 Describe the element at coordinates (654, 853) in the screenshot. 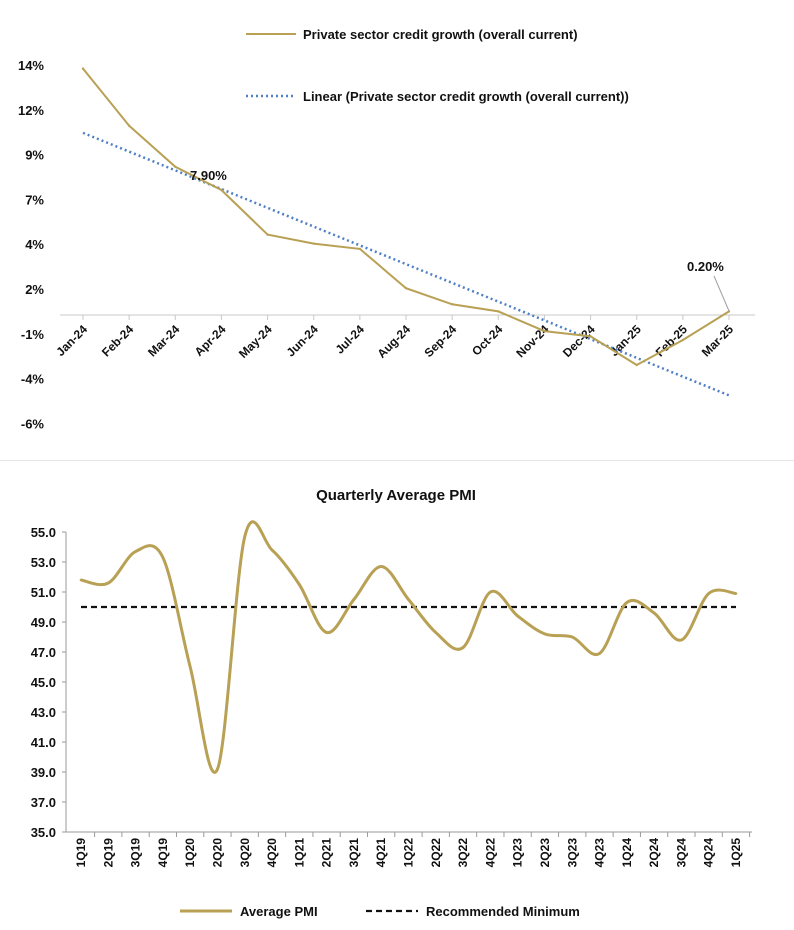

I see `pmi-x-tick-label: 2Q24` at that location.